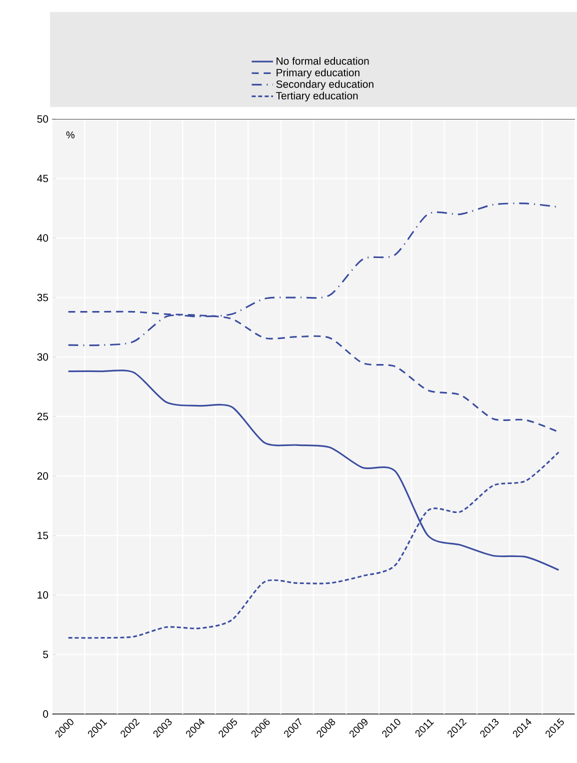 The height and width of the screenshot is (763, 577). What do you see at coordinates (45, 714) in the screenshot?
I see `y-tick-label: 0` at bounding box center [45, 714].